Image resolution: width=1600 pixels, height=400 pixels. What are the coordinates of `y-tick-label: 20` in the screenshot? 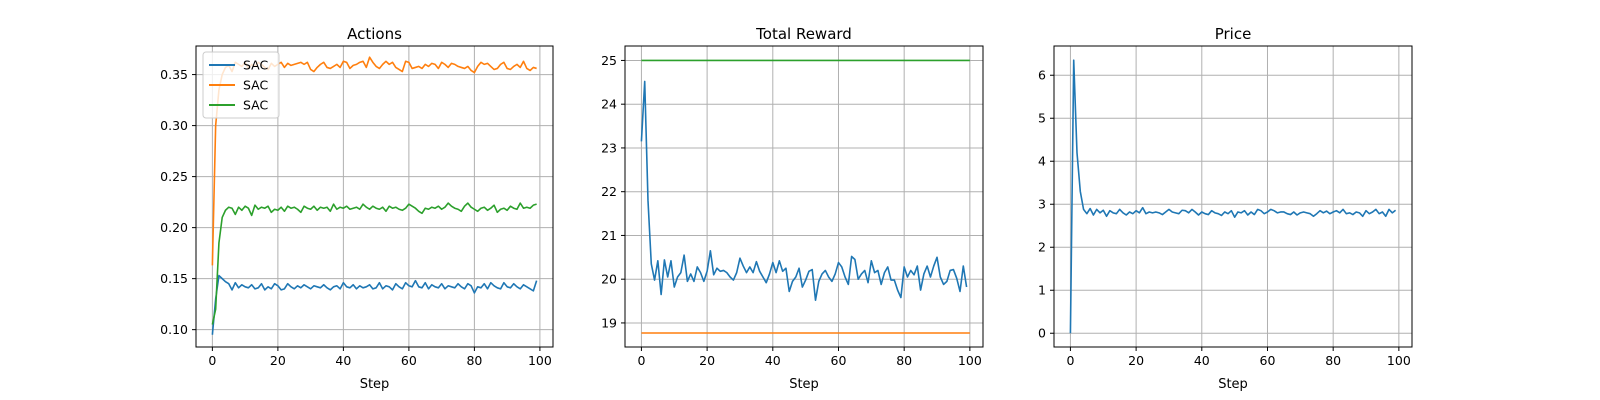 It's located at (609, 279).